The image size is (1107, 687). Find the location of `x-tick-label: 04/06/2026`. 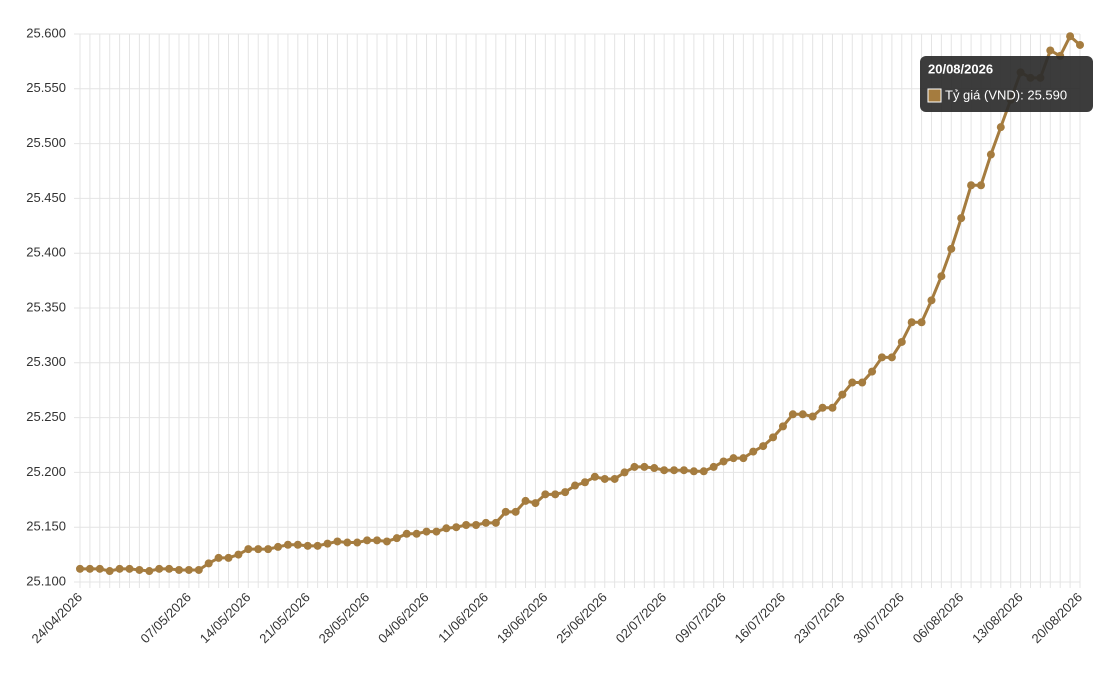

x-tick-label: 04/06/2026 is located at coordinates (403, 618).